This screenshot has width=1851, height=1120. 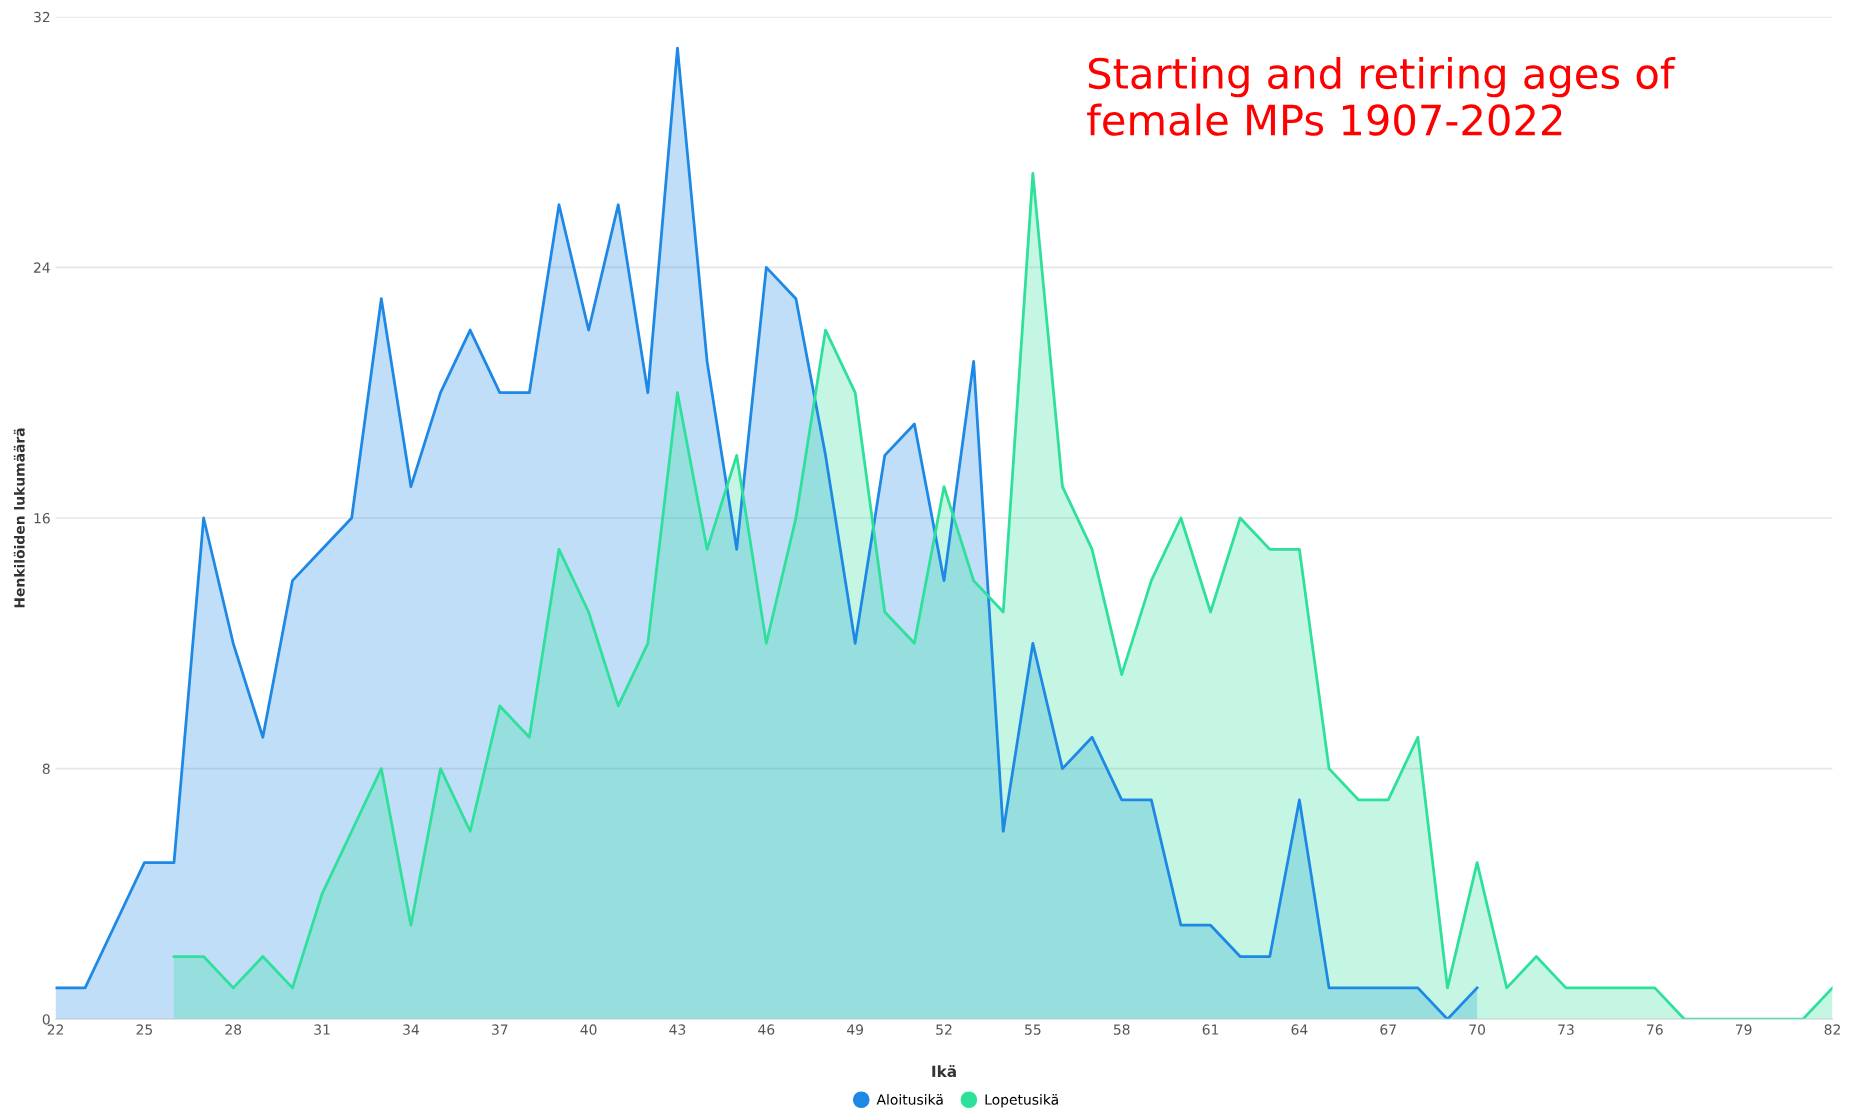 What do you see at coordinates (944, 1071) in the screenshot?
I see `x-axis-title: Ikä` at bounding box center [944, 1071].